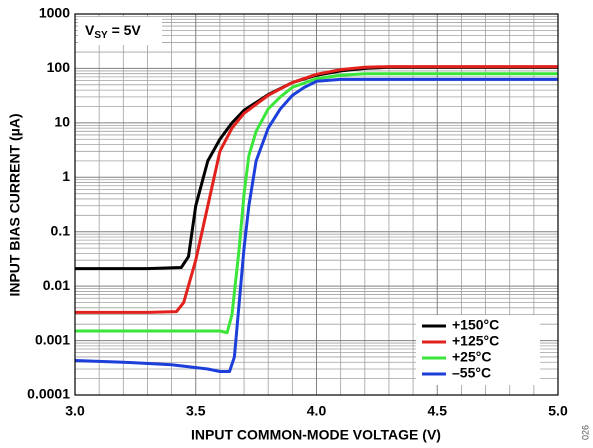 The image size is (593, 448). What do you see at coordinates (471, 373) in the screenshot?
I see `legend-label: –55°C` at bounding box center [471, 373].